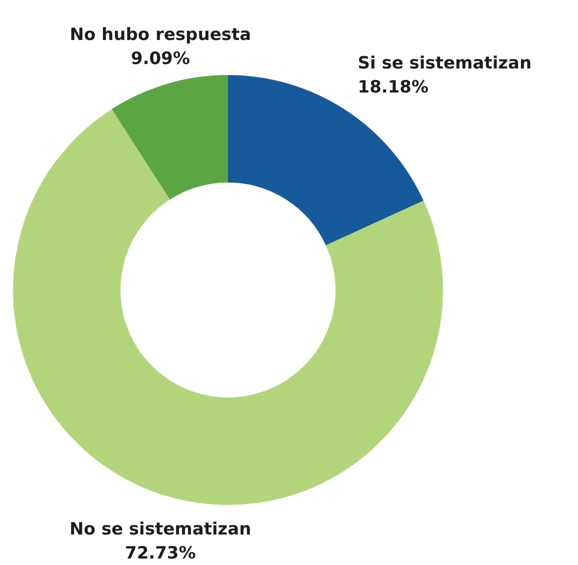 Image resolution: width=578 pixels, height=565 pixels. What do you see at coordinates (161, 530) in the screenshot?
I see `slice-label: No se sistematizan` at bounding box center [161, 530].